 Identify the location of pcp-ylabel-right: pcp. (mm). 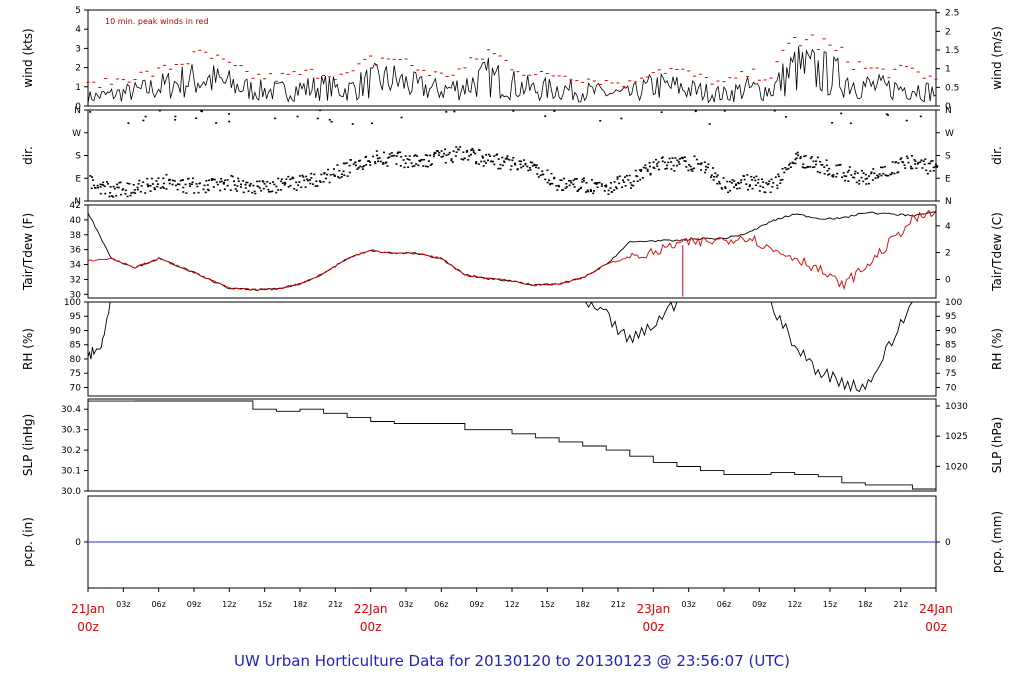
(997, 542).